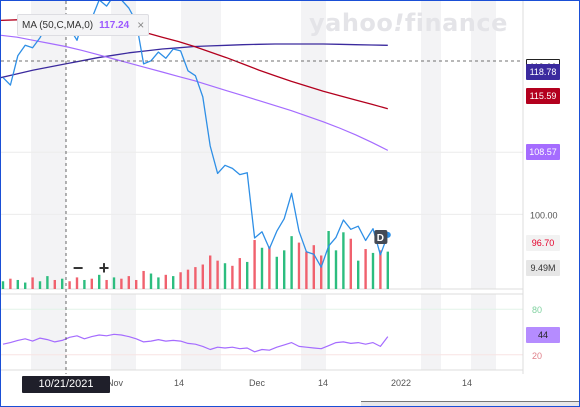 Image resolution: width=580 pixels, height=407 pixels. I want to click on x-tick-label: Nov, so click(115, 383).